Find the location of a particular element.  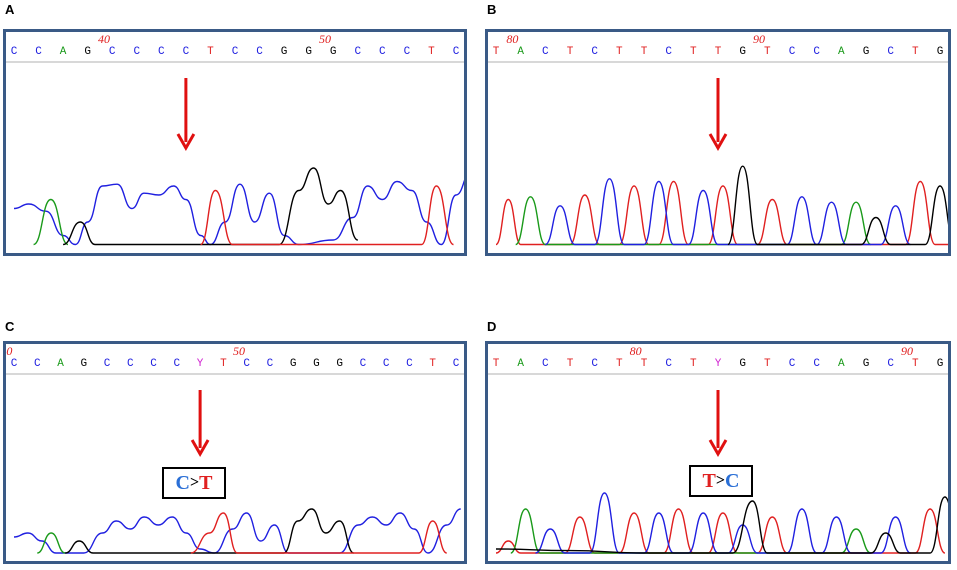

panel-letter-a: A is located at coordinates (10, 9).